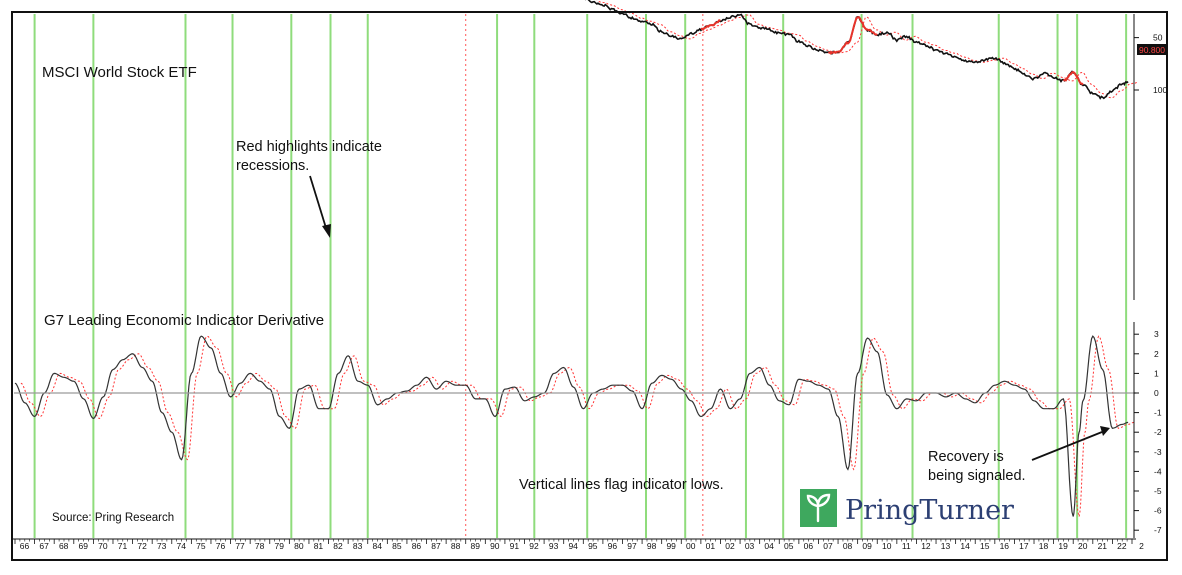 This screenshot has height=575, width=1182. What do you see at coordinates (1160, 90) in the screenshot?
I see `stock-tick-100: 100` at bounding box center [1160, 90].